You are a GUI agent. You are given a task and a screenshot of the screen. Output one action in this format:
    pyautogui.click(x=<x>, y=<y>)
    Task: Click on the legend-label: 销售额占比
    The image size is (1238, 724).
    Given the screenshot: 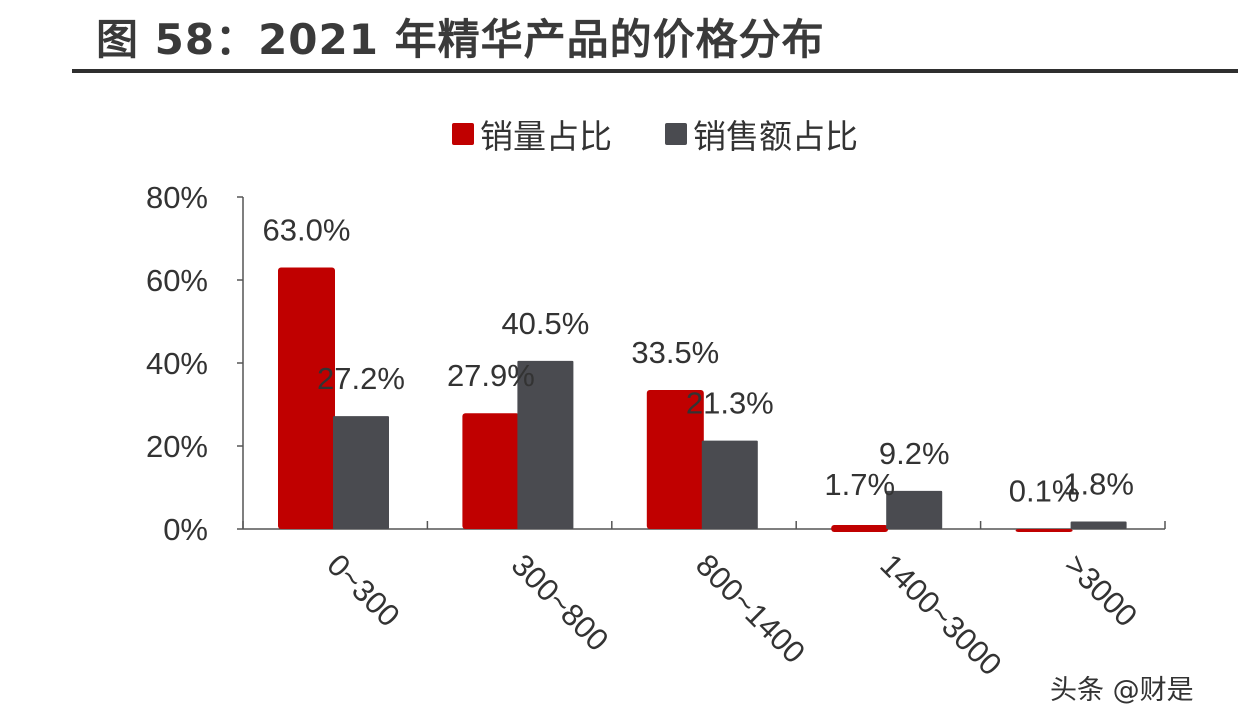 What is the action you would take?
    pyautogui.click(x=775, y=136)
    